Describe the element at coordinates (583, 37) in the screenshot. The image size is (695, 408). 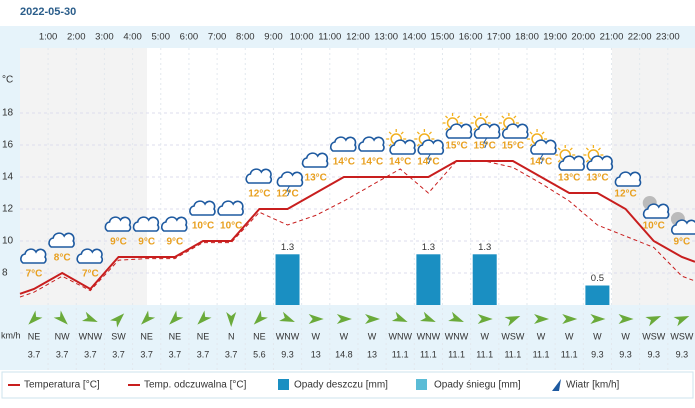
I see `hour-label: 20:00` at that location.